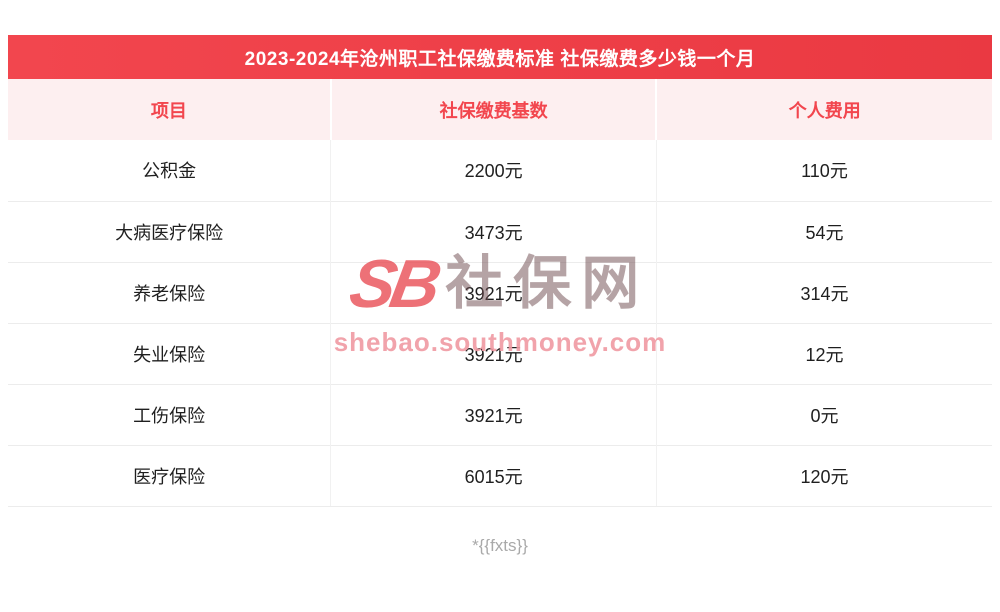 This screenshot has height=612, width=1000. I want to click on table-cell: 314元, so click(823, 292).